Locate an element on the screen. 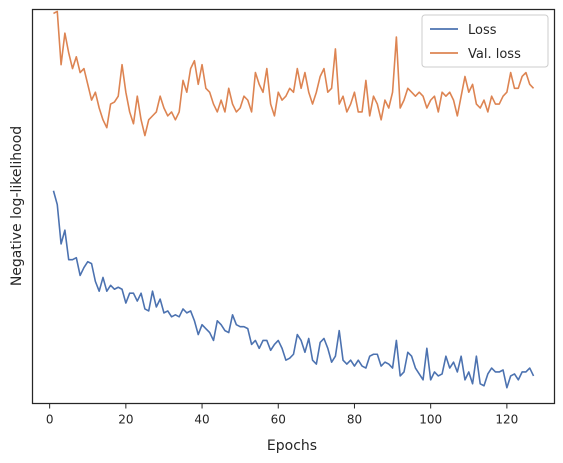  legend: Loss Val. loss is located at coordinates (485, 41).